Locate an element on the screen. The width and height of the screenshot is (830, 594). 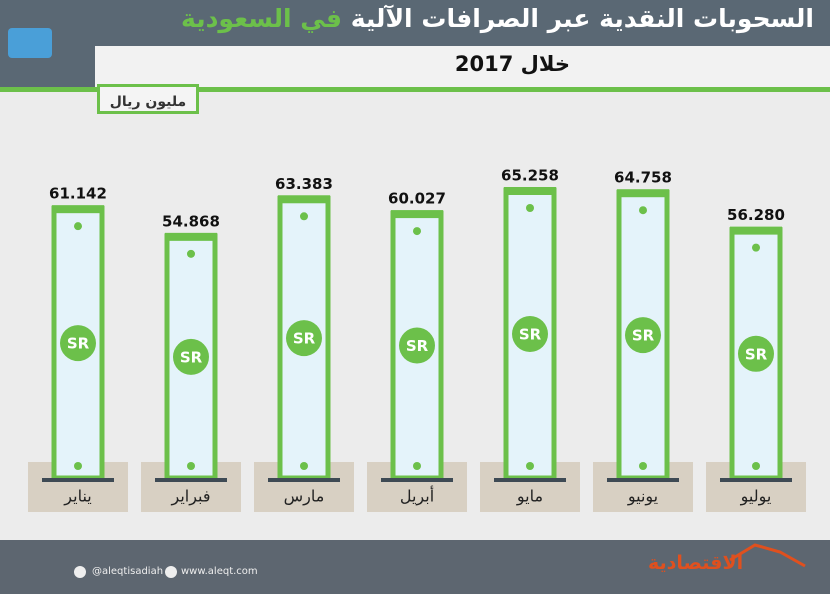
subtitle-band is located at coordinates (462, 67).